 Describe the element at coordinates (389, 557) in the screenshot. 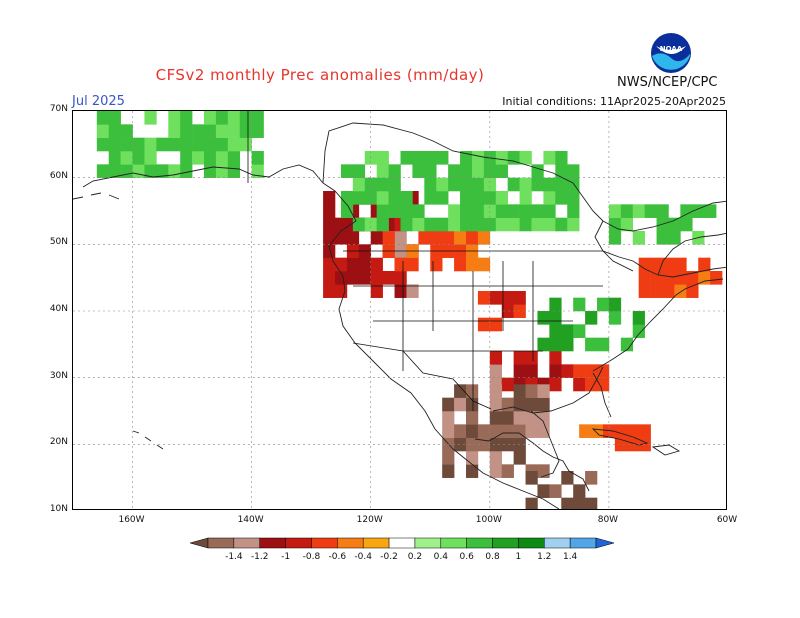

I see `legend-label: -0.2` at that location.